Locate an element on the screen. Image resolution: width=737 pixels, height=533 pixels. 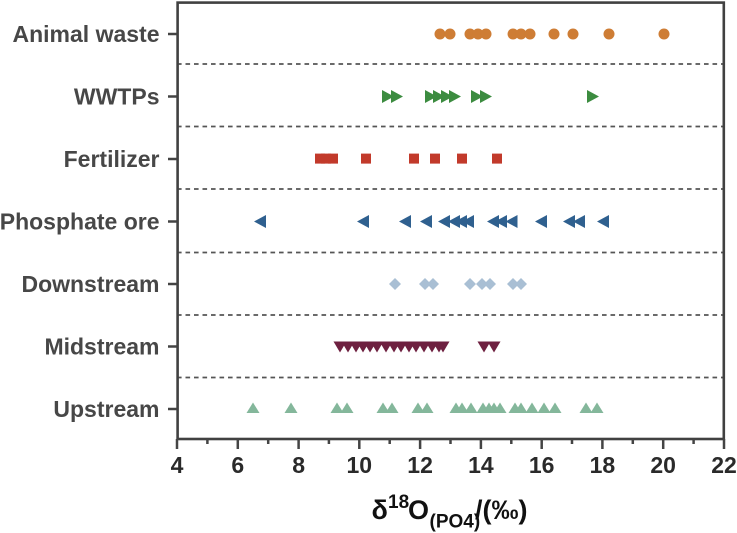
svg-text: 12 is located at coordinates (420, 465).